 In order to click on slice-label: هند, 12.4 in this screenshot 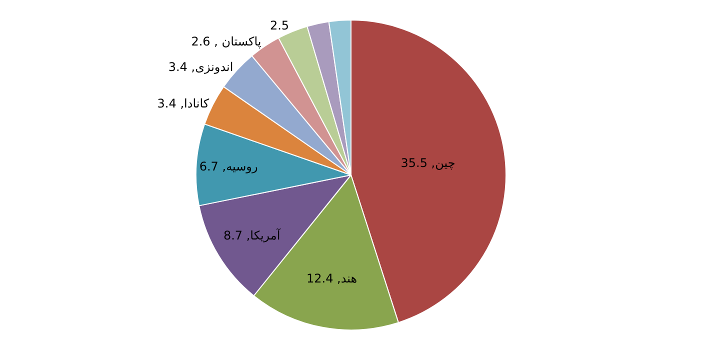, I will do `click(332, 278)`.